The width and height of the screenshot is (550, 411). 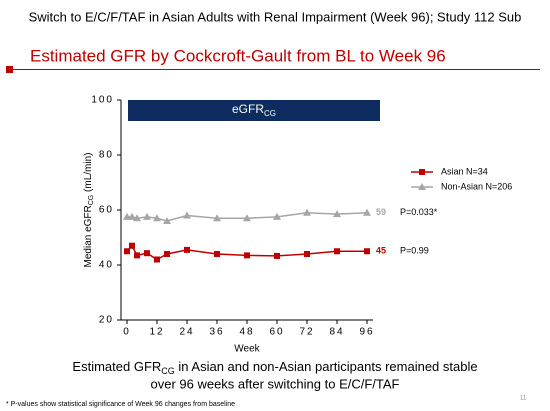 I want to click on x-tick-label: 84, so click(x=336, y=332).